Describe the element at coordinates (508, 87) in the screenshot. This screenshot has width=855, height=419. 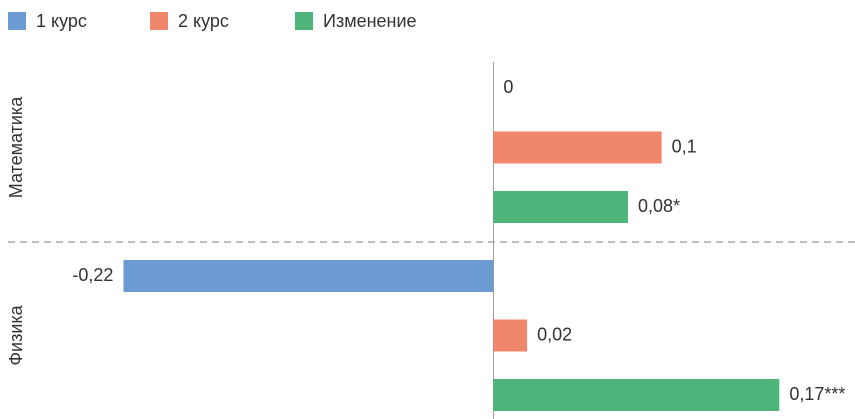
I see `value-label: 0` at that location.